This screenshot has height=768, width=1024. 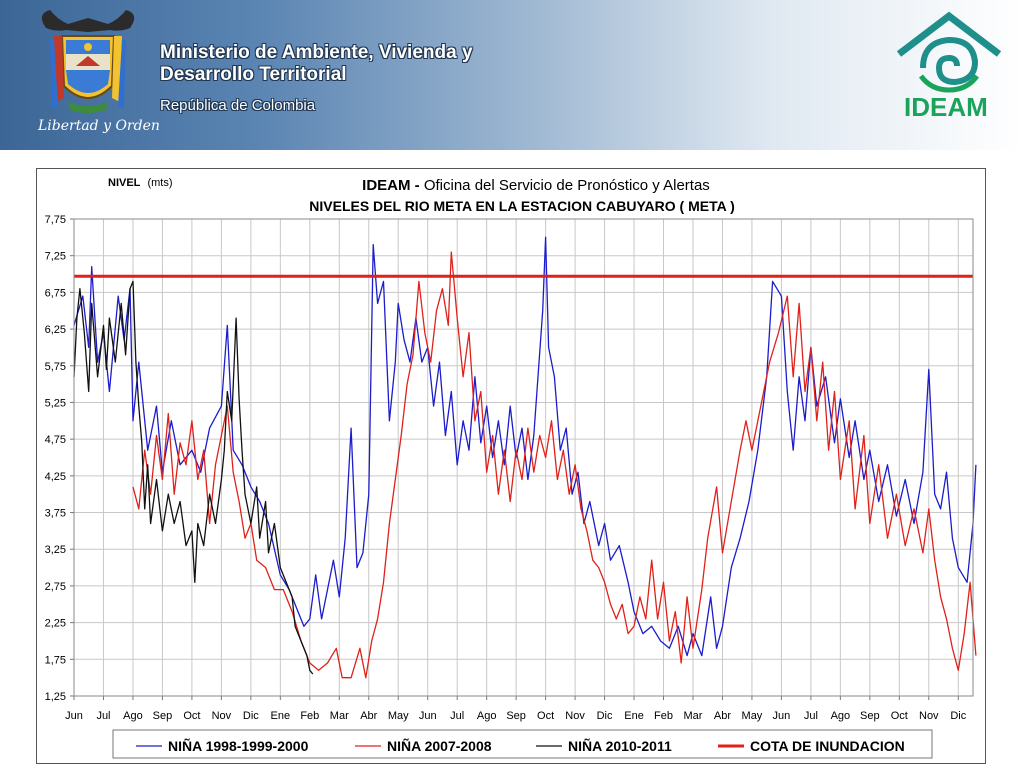 What do you see at coordinates (55, 293) in the screenshot?
I see `y-tick-label: 6,75` at bounding box center [55, 293].